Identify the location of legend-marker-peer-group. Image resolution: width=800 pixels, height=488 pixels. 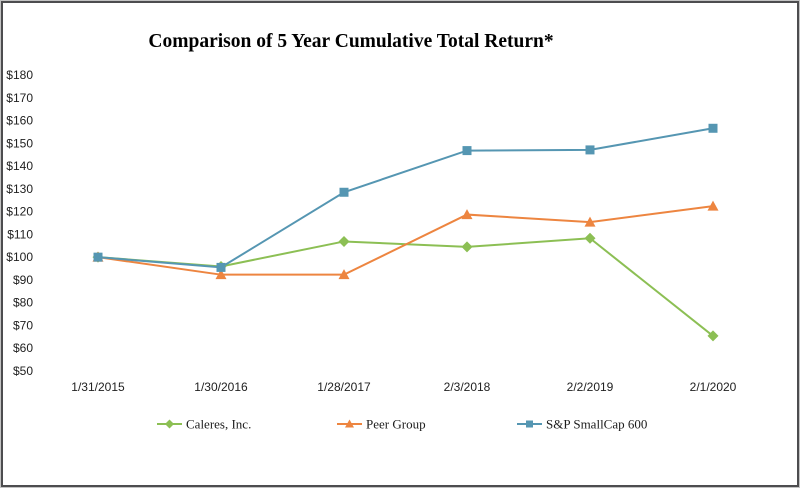
(349, 423).